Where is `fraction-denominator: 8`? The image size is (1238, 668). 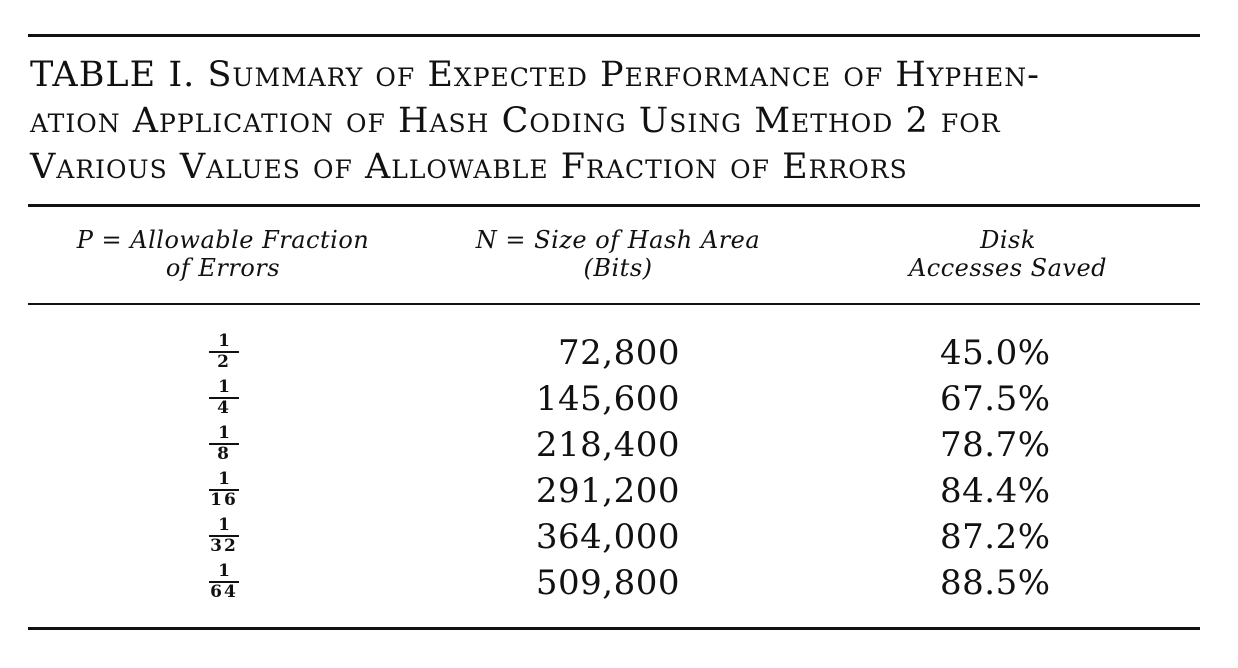 fraction-denominator: 8 is located at coordinates (224, 454).